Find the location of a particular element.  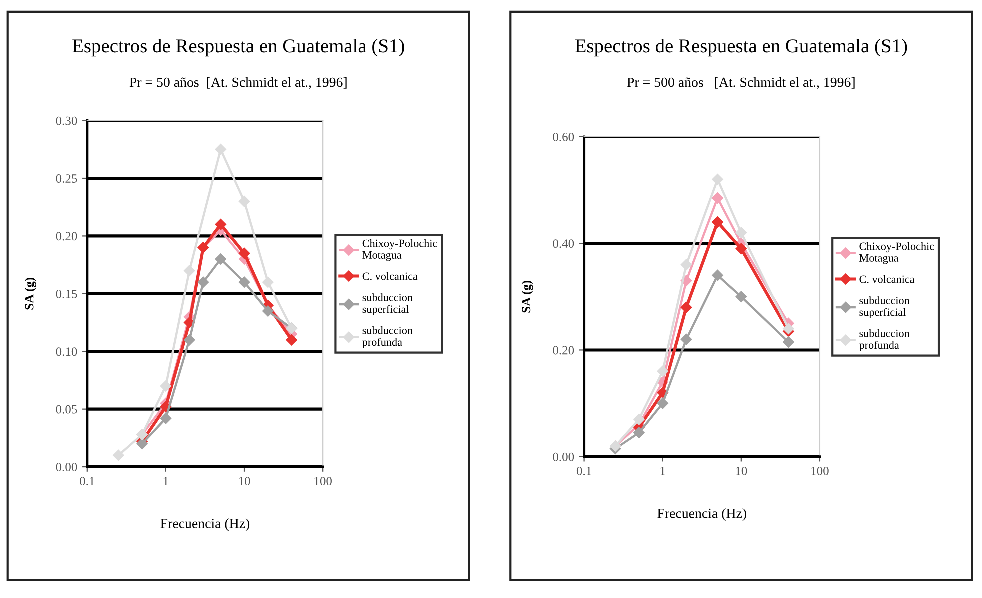

y-tick-label: 0.30 is located at coordinates (67, 121).